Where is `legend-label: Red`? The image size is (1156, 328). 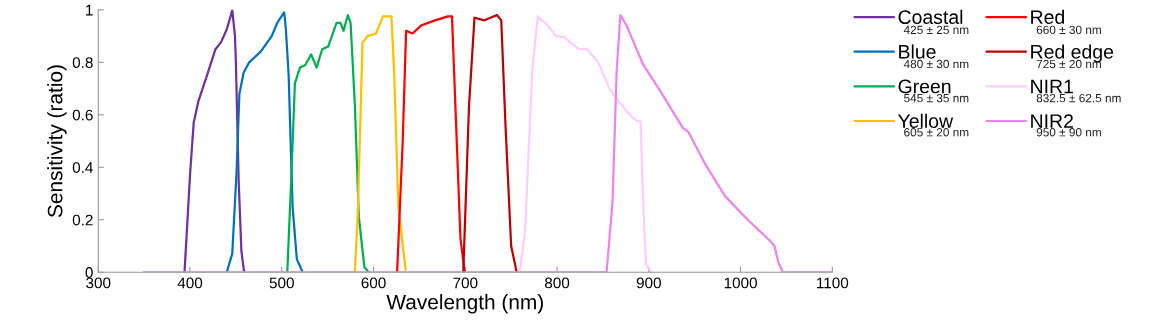
legend-label: Red is located at coordinates (1048, 17).